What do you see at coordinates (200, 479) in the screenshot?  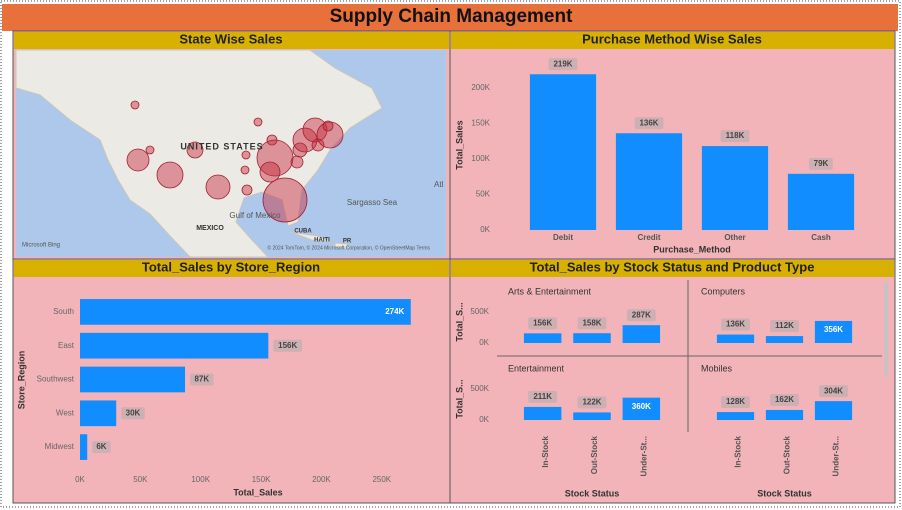 I see `x-tick-label: 100K` at bounding box center [200, 479].